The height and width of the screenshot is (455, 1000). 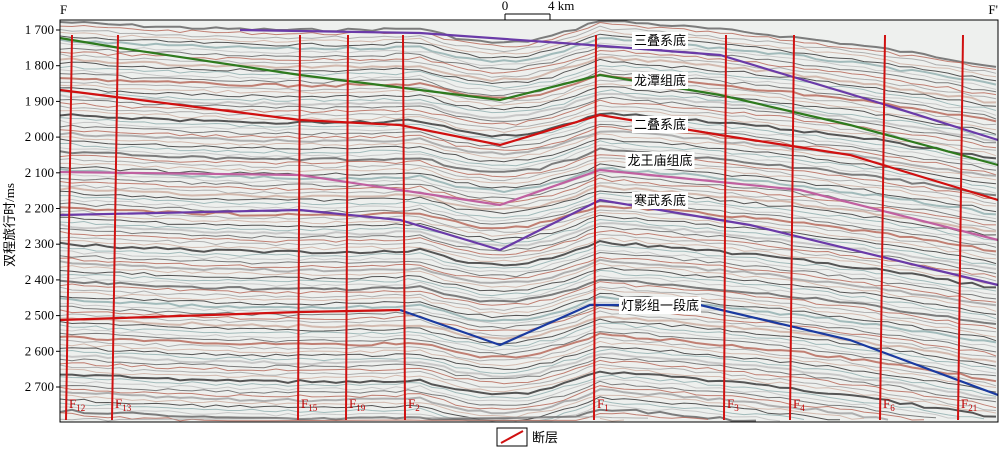 What do you see at coordinates (127, 408) in the screenshot?
I see `fault-subscript: 13` at bounding box center [127, 408].